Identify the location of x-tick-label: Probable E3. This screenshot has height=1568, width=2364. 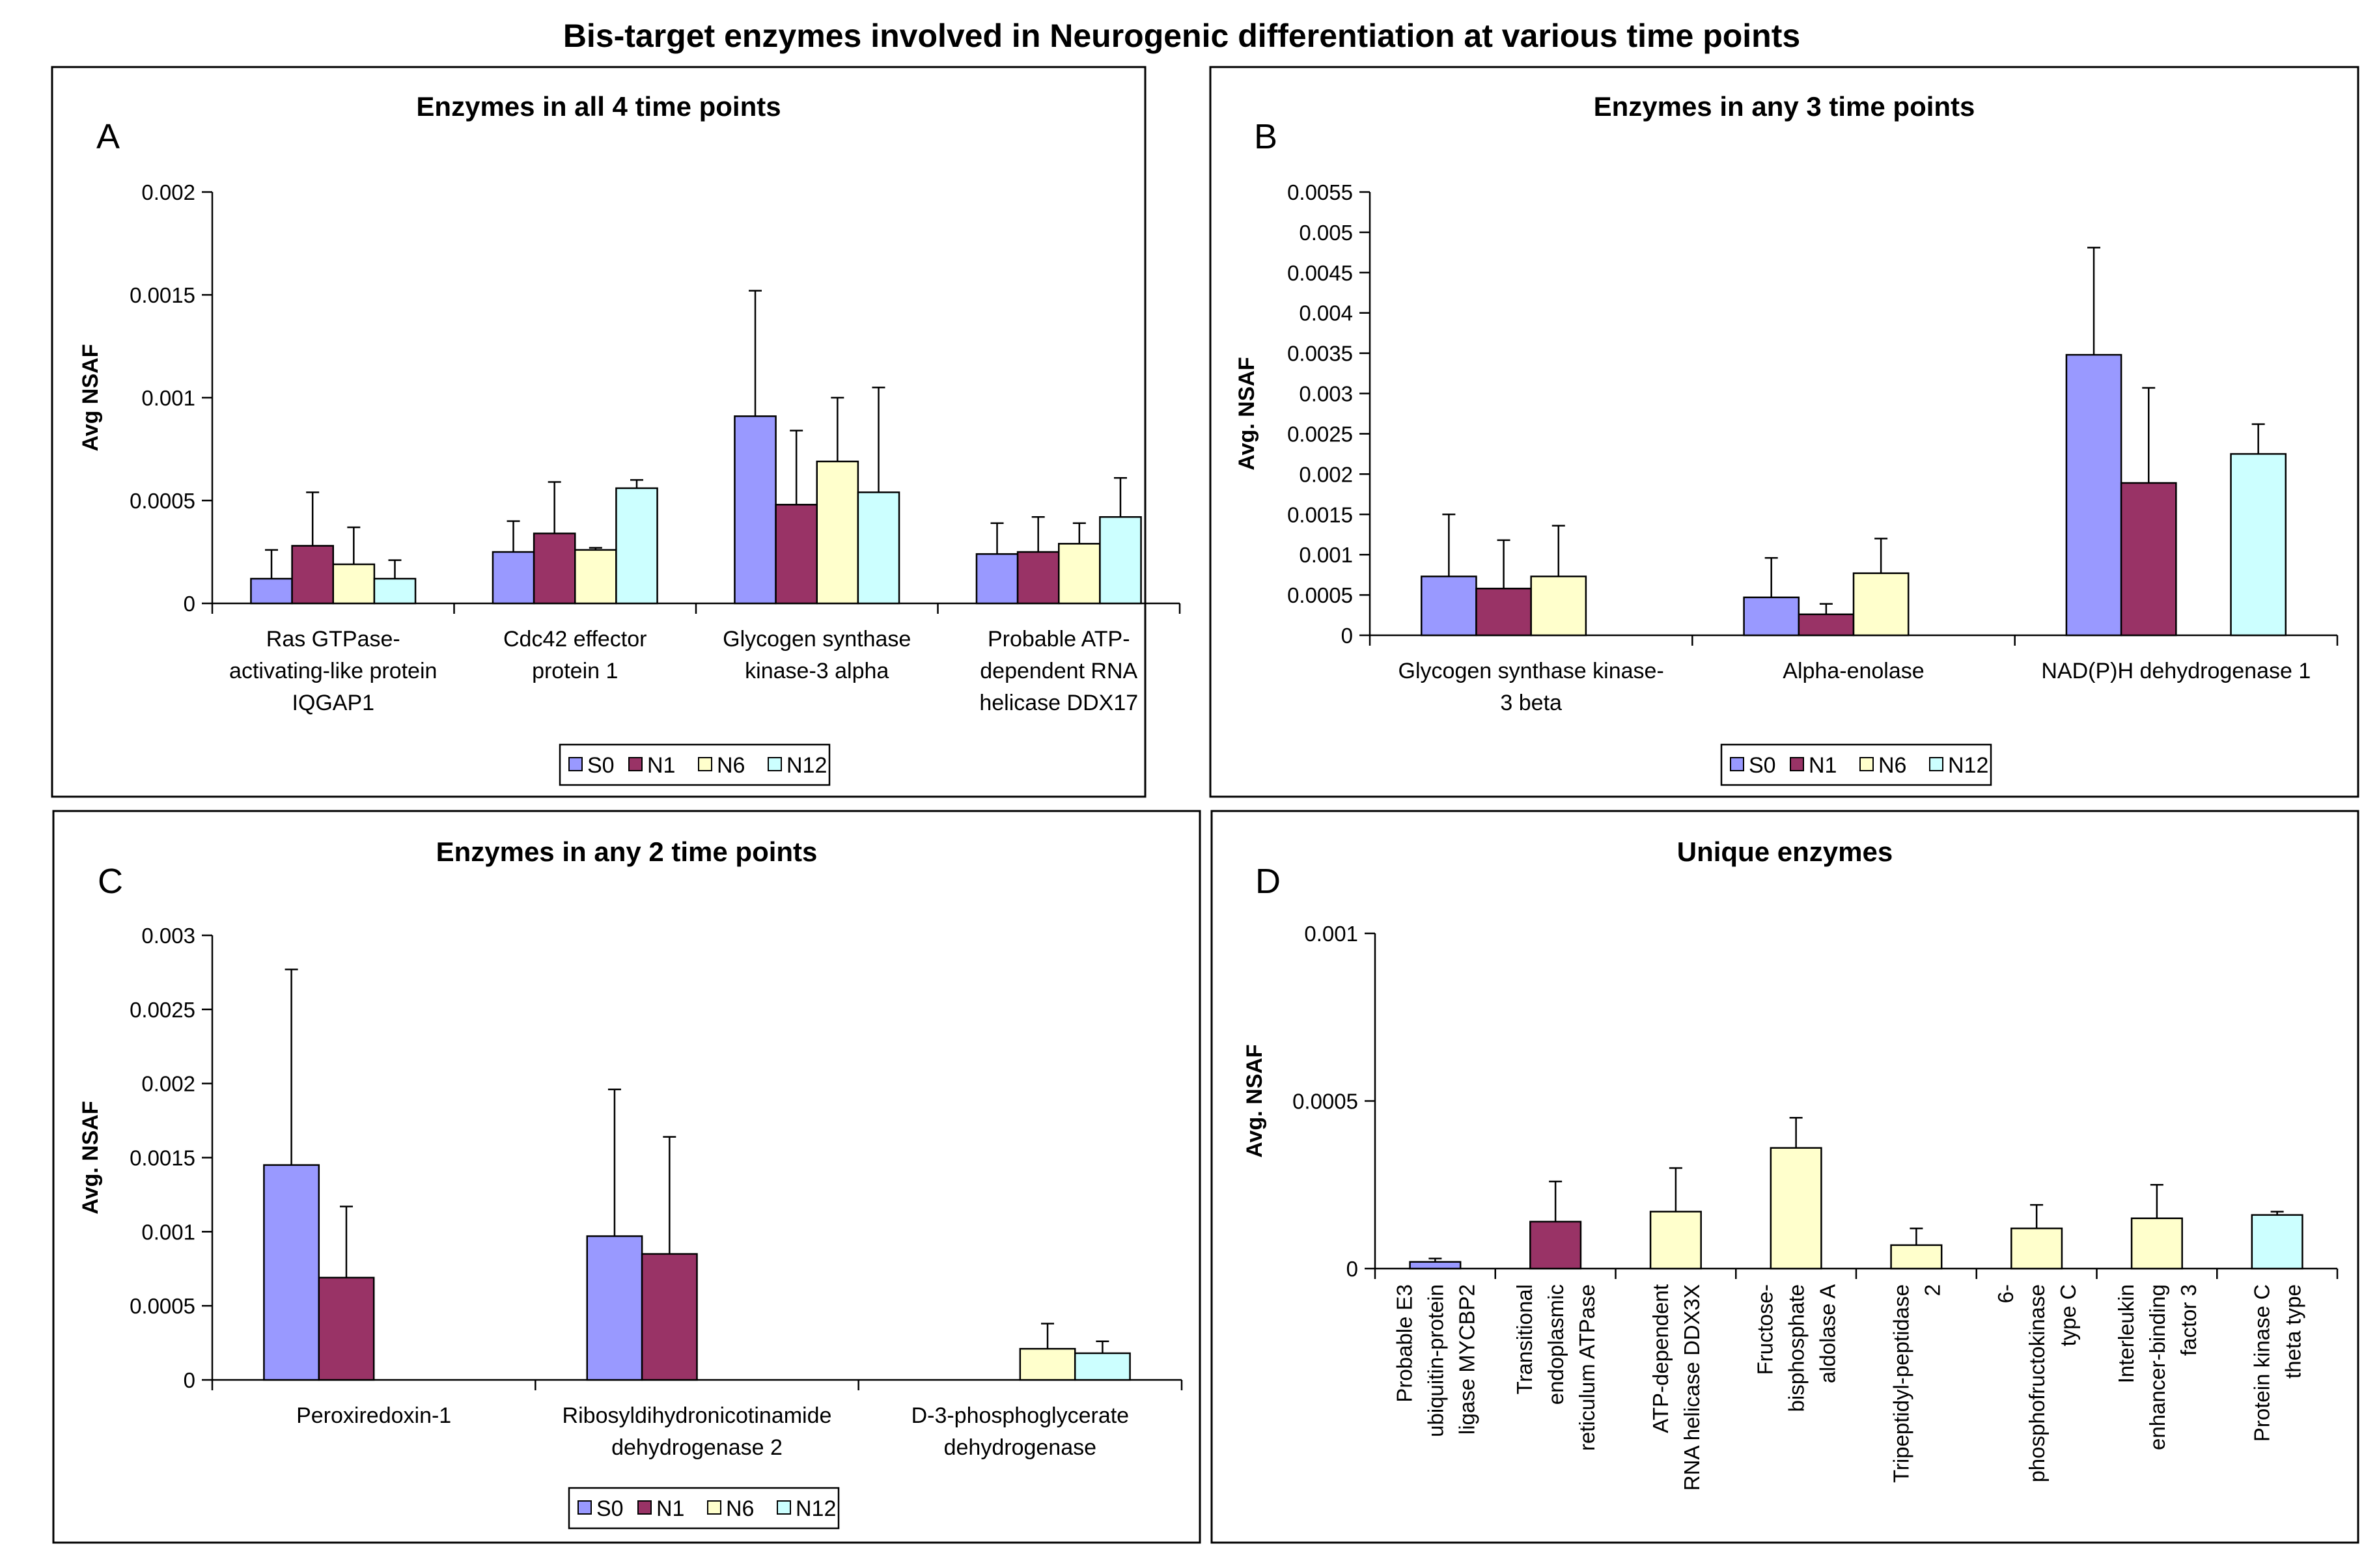
(1404, 1343).